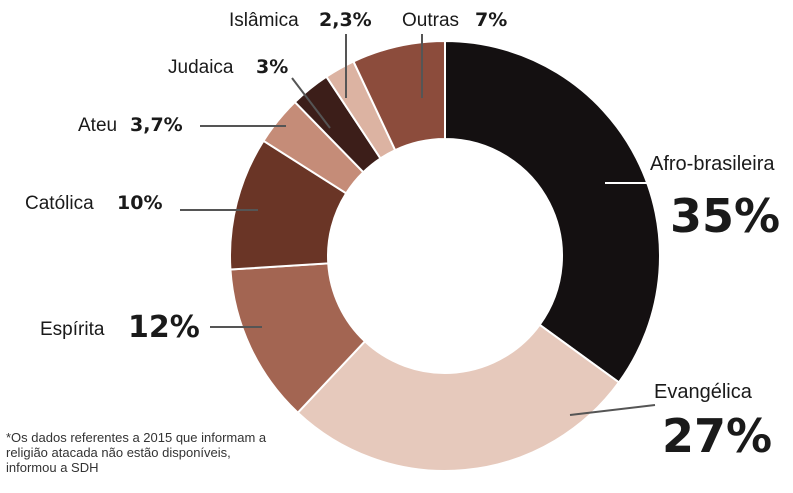  What do you see at coordinates (612, 410) in the screenshot?
I see `leader-line-evangelica` at bounding box center [612, 410].